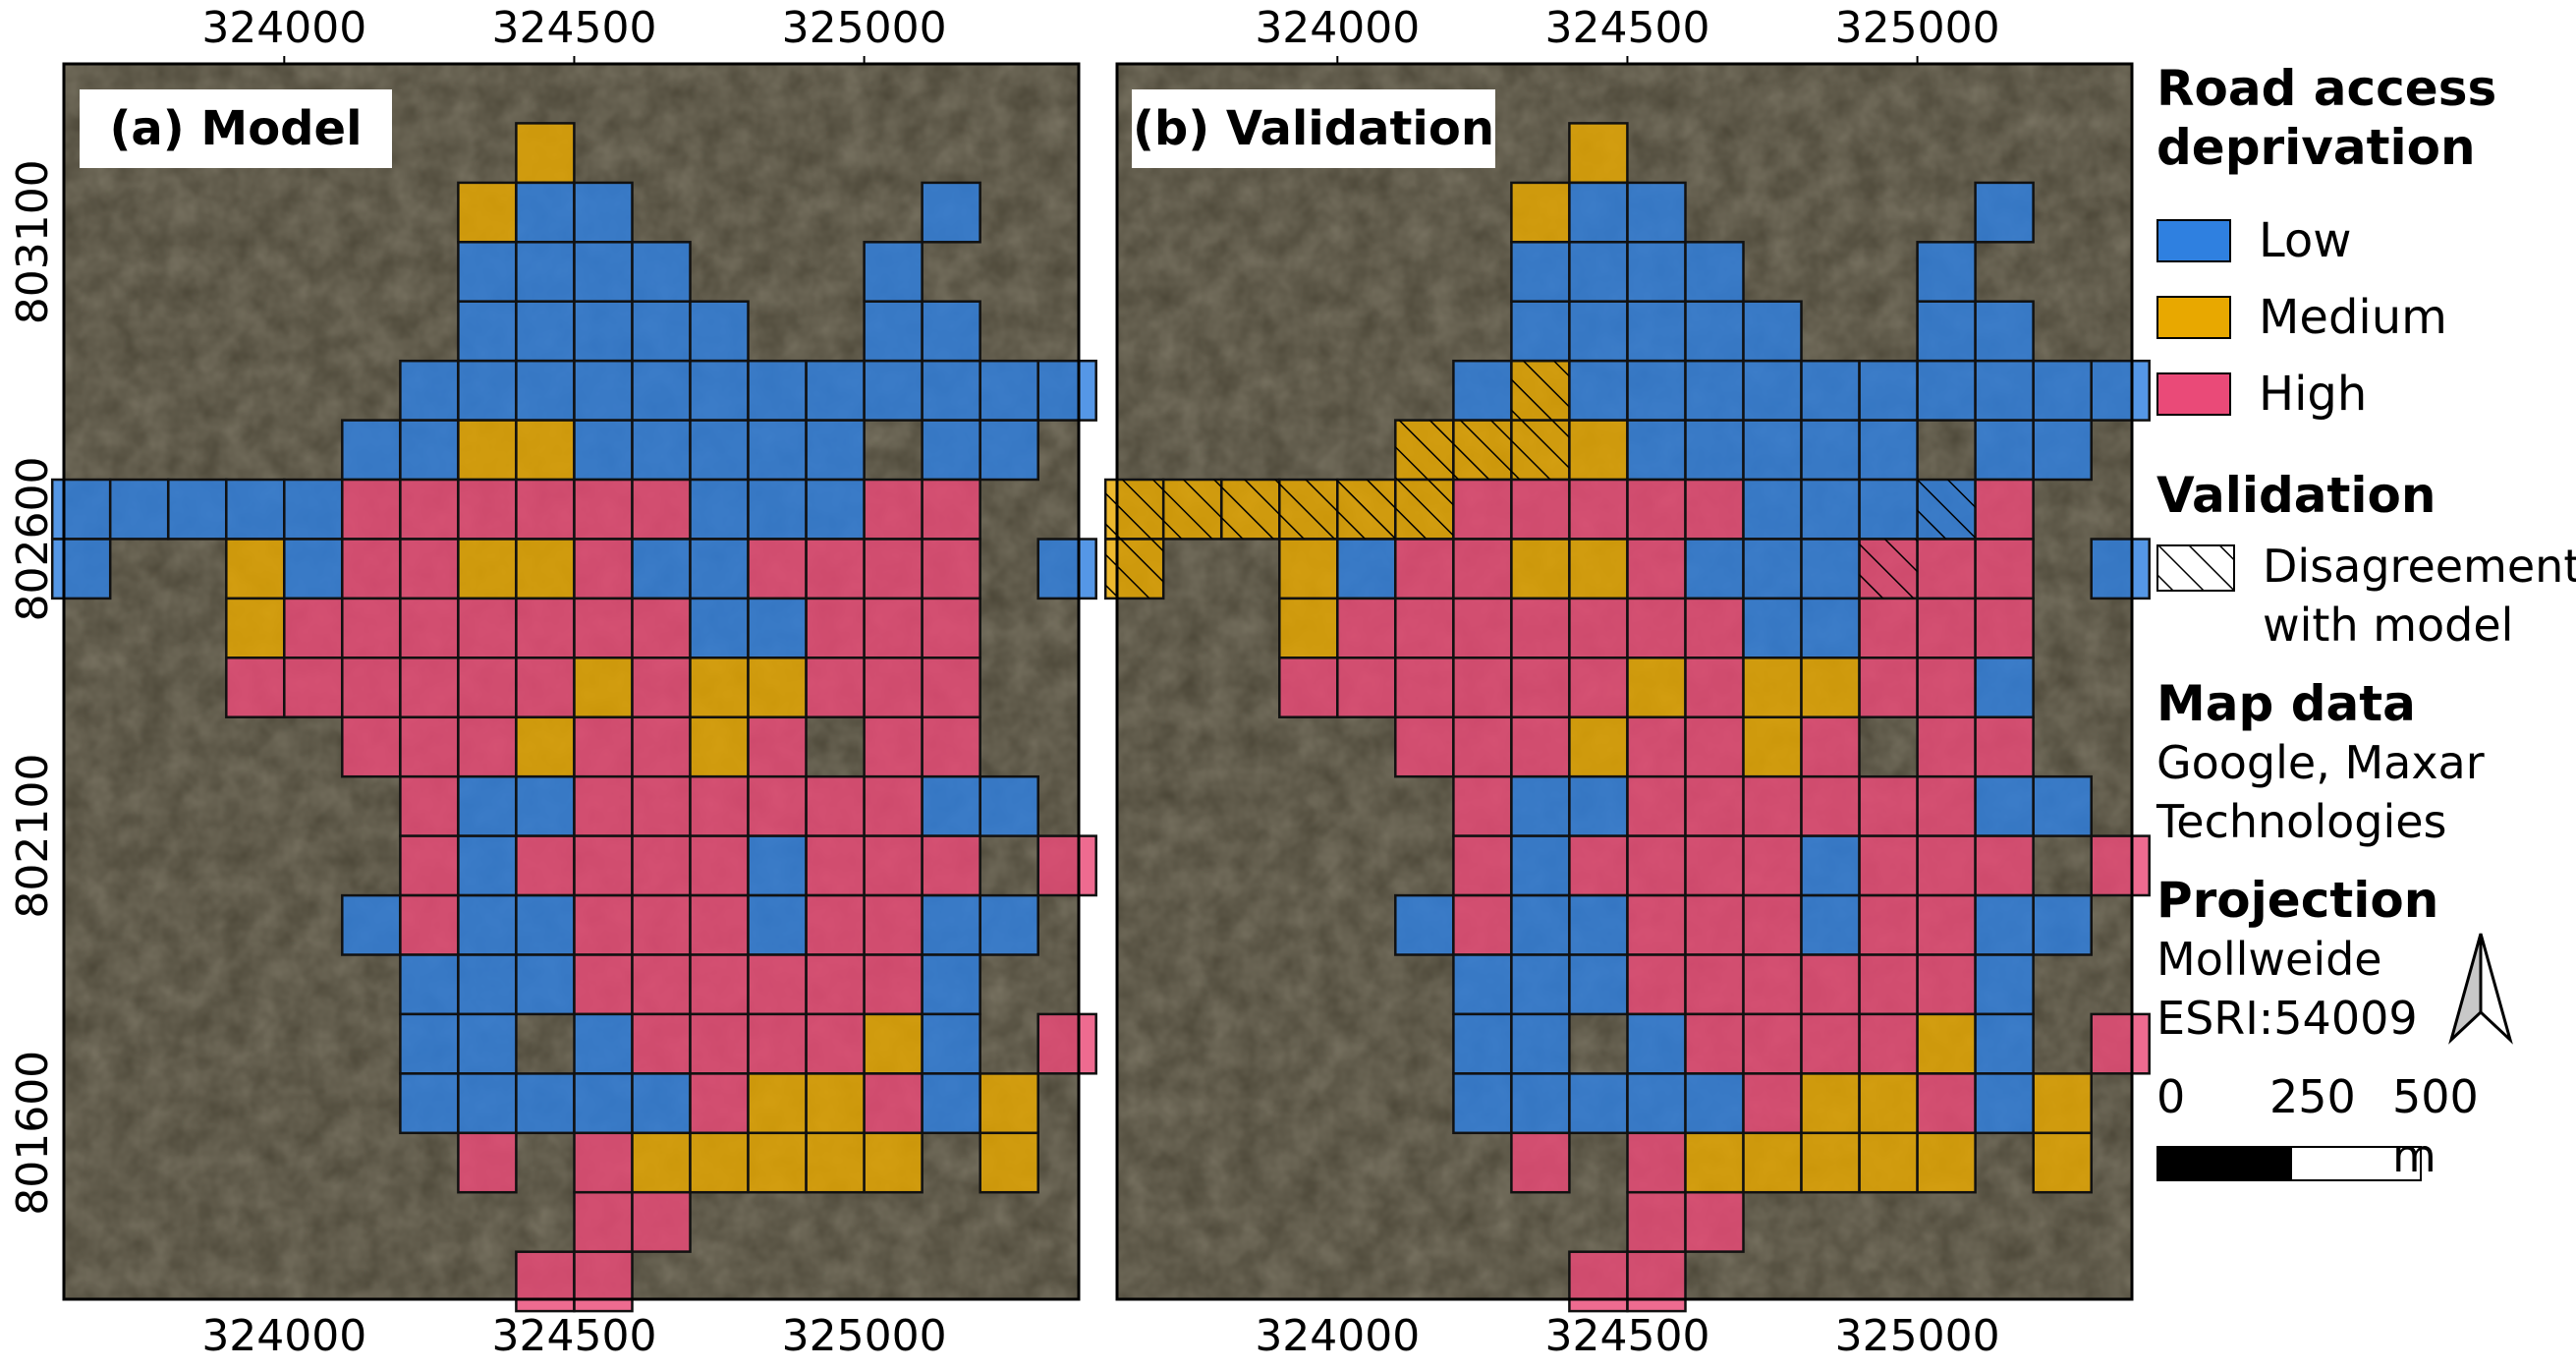 Image resolution: width=2576 pixels, height=1370 pixels. Describe the element at coordinates (2286, 703) in the screenshot. I see `map-data-title: Map data` at that location.